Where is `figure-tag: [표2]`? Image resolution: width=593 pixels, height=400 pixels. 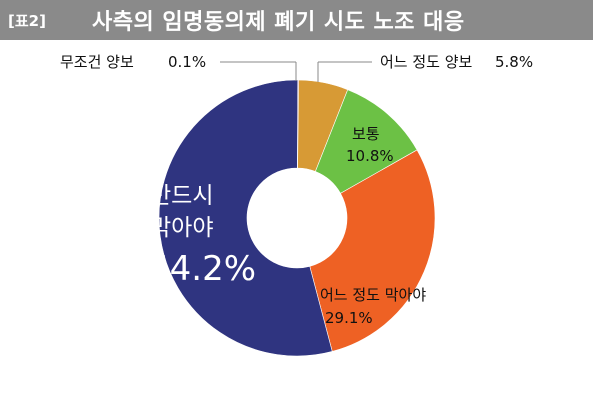 figure-tag: [표2] is located at coordinates (27, 20).